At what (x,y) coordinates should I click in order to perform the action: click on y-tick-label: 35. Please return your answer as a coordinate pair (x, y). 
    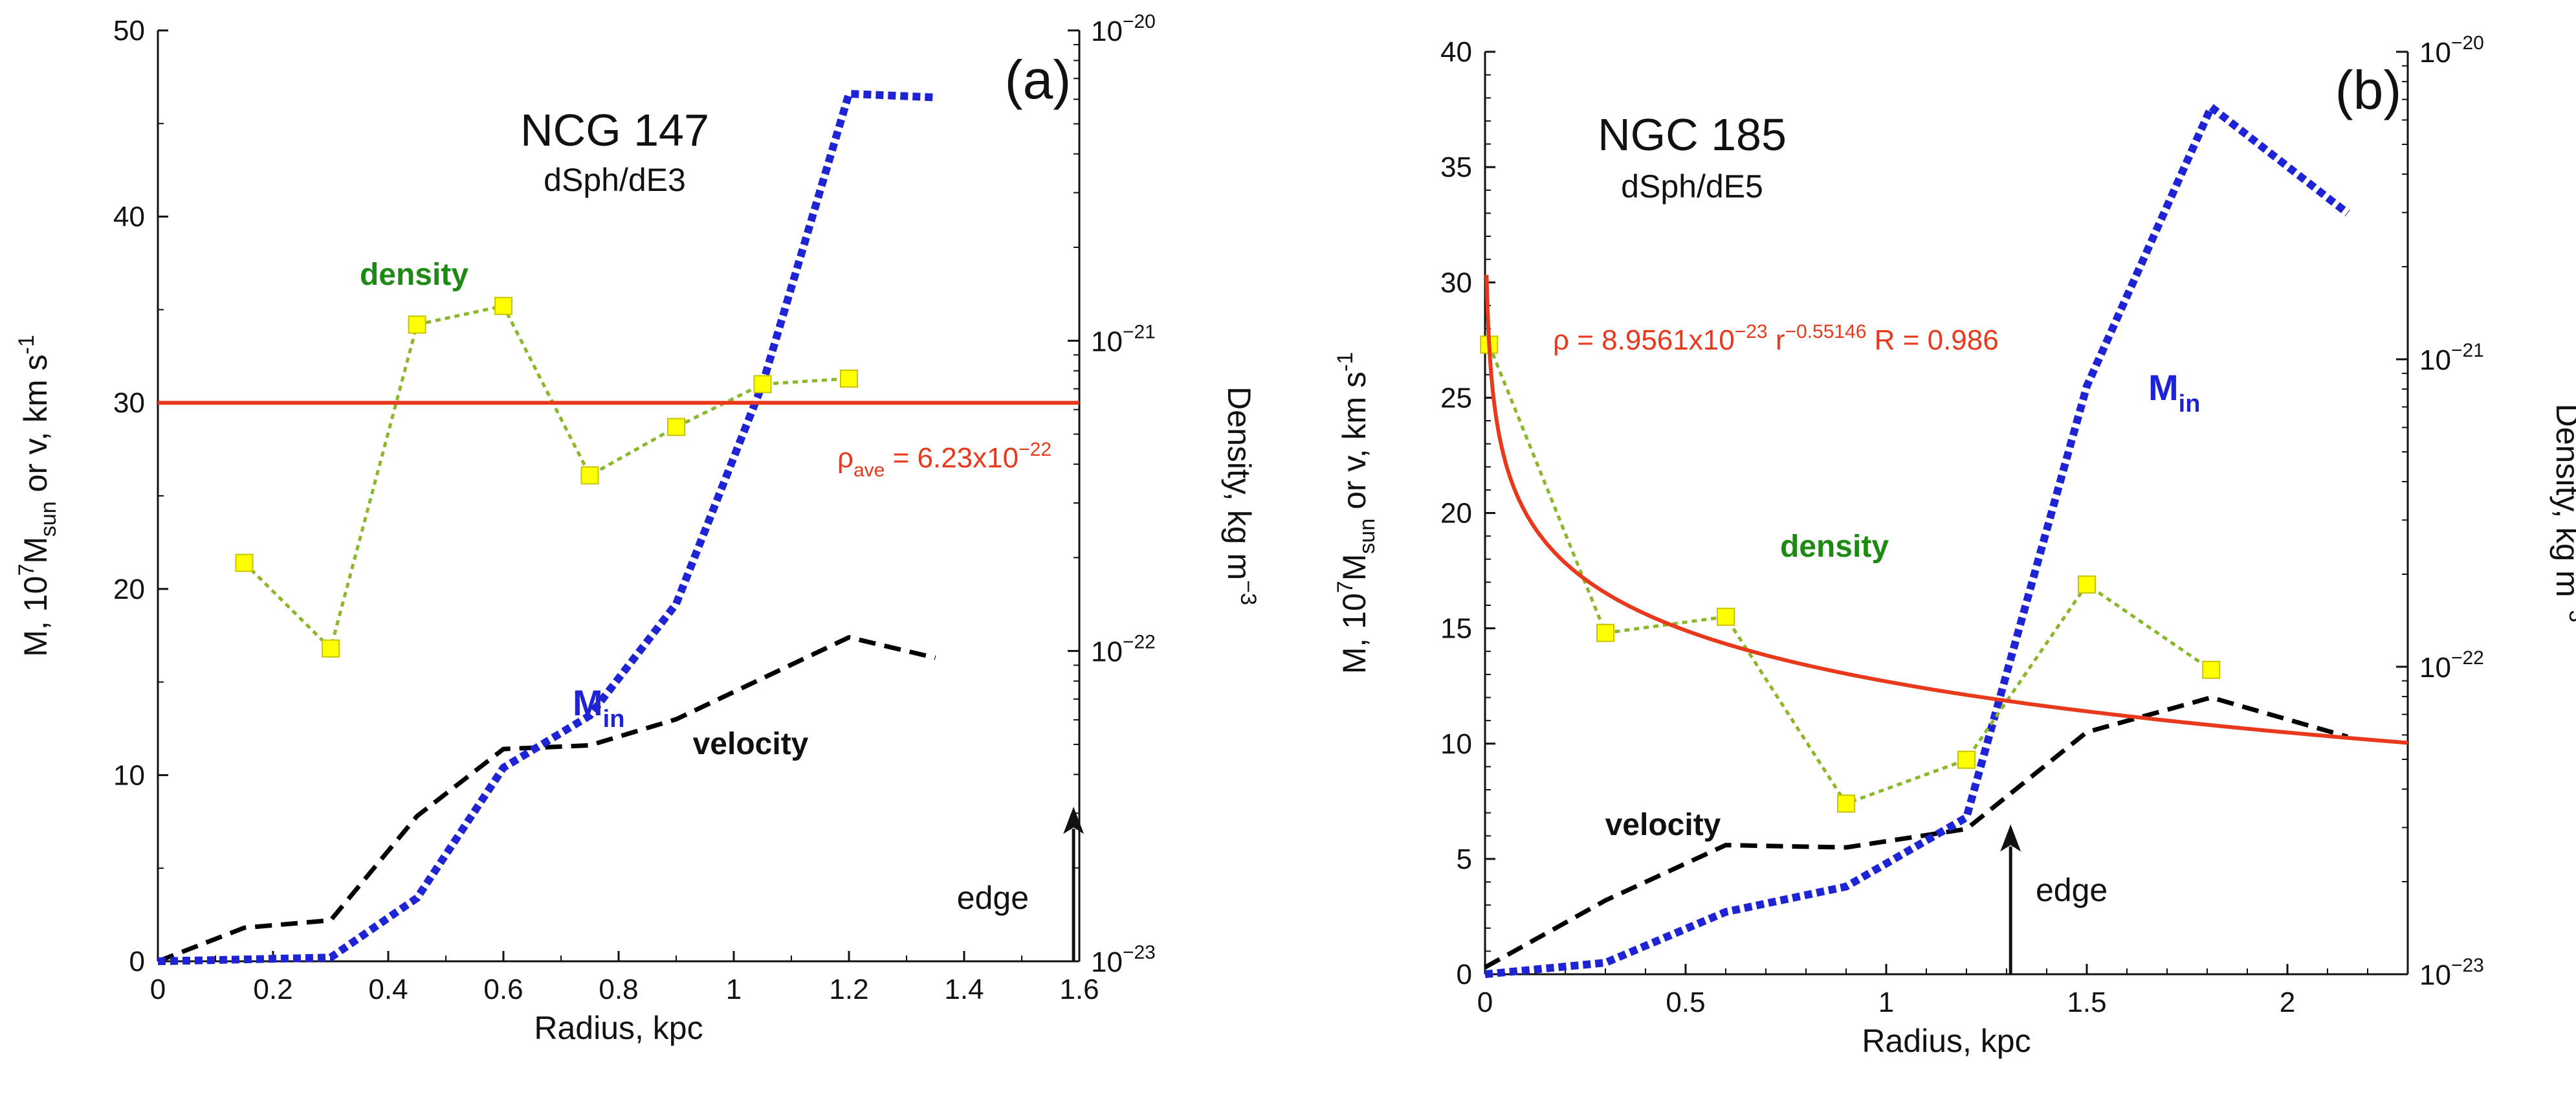
    Looking at the image, I should click on (1456, 167).